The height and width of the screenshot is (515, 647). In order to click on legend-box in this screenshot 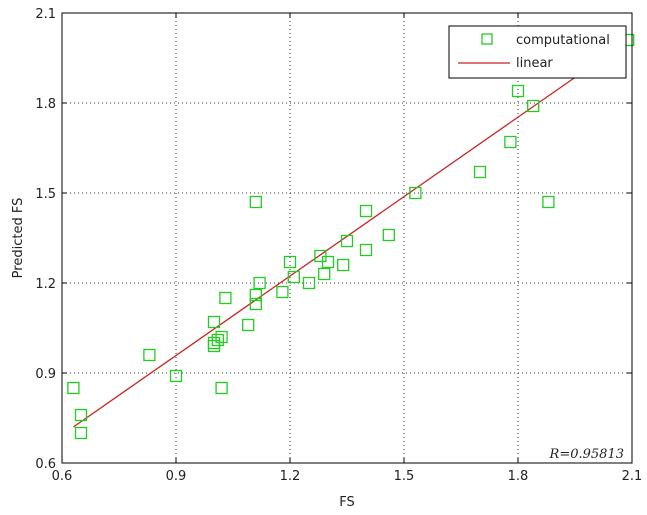, I will do `click(537, 52)`.